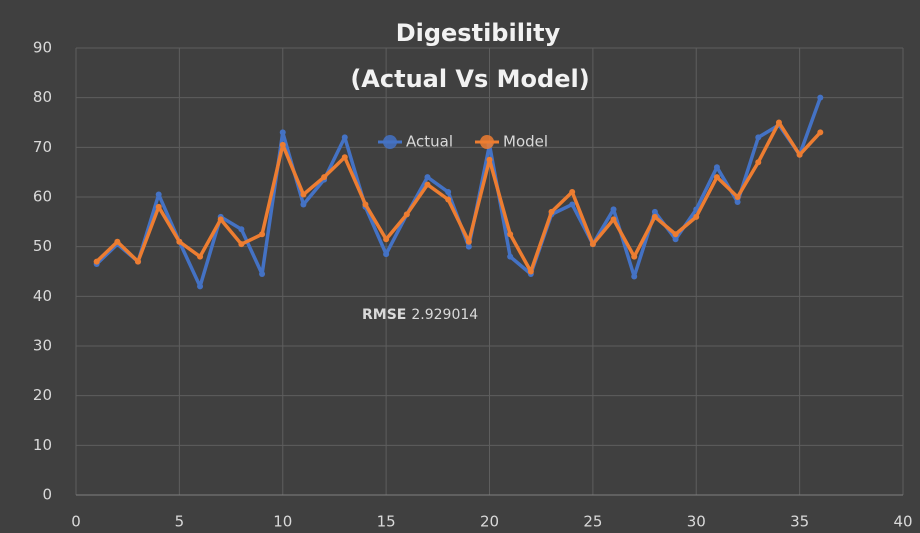 This screenshot has height=533, width=920. I want to click on y-tick-label: 50, so click(42, 246).